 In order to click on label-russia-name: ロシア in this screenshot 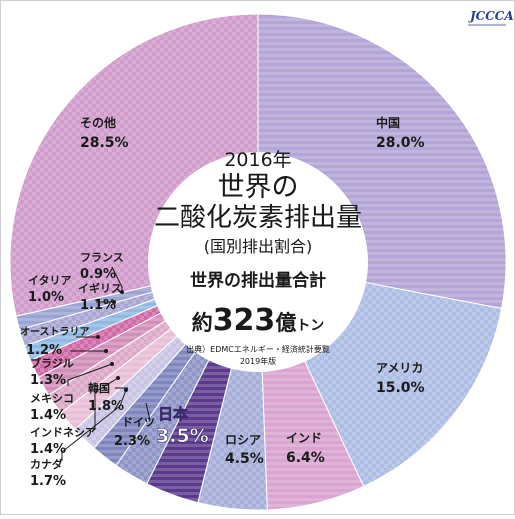, I will do `click(243, 440)`.